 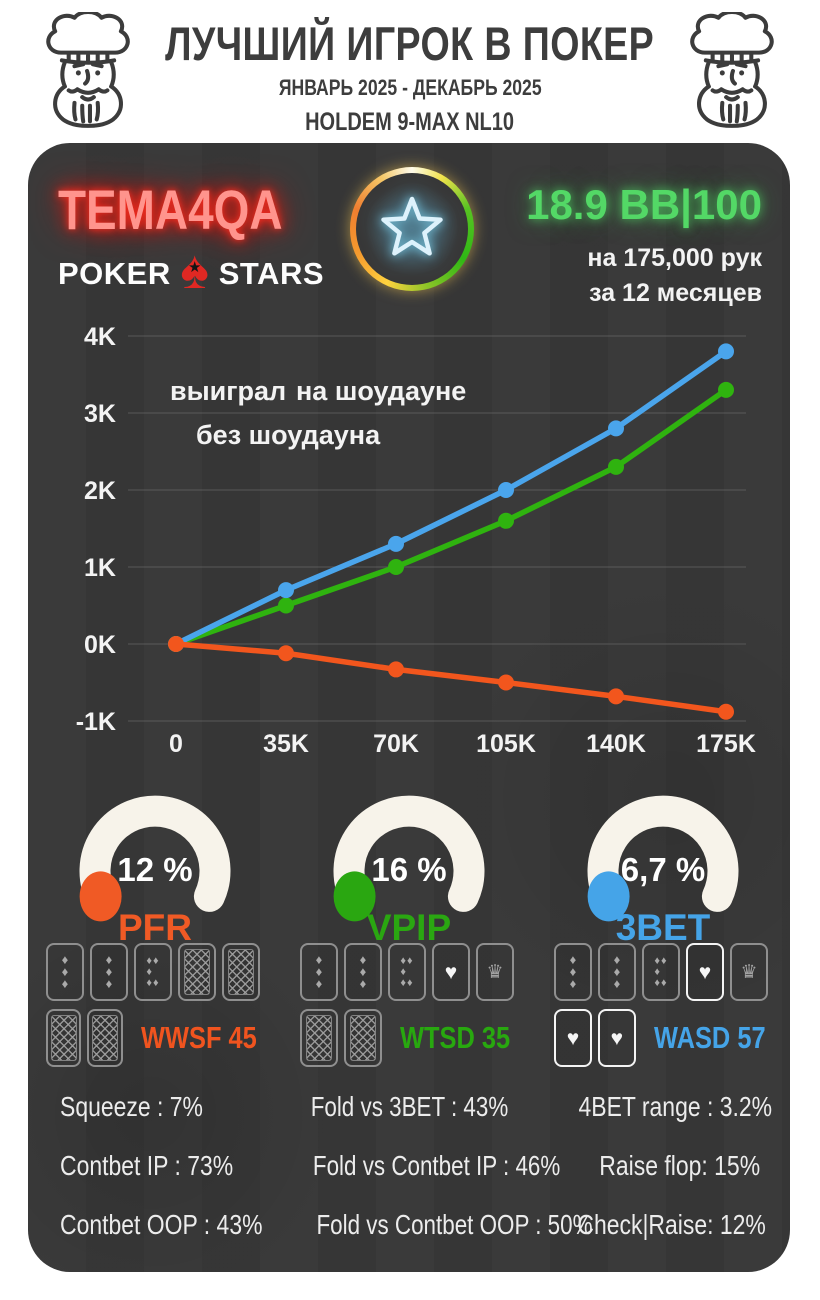 I want to click on board-row-2: ♥ ♥ WASD 57, so click(x=672, y=1038).